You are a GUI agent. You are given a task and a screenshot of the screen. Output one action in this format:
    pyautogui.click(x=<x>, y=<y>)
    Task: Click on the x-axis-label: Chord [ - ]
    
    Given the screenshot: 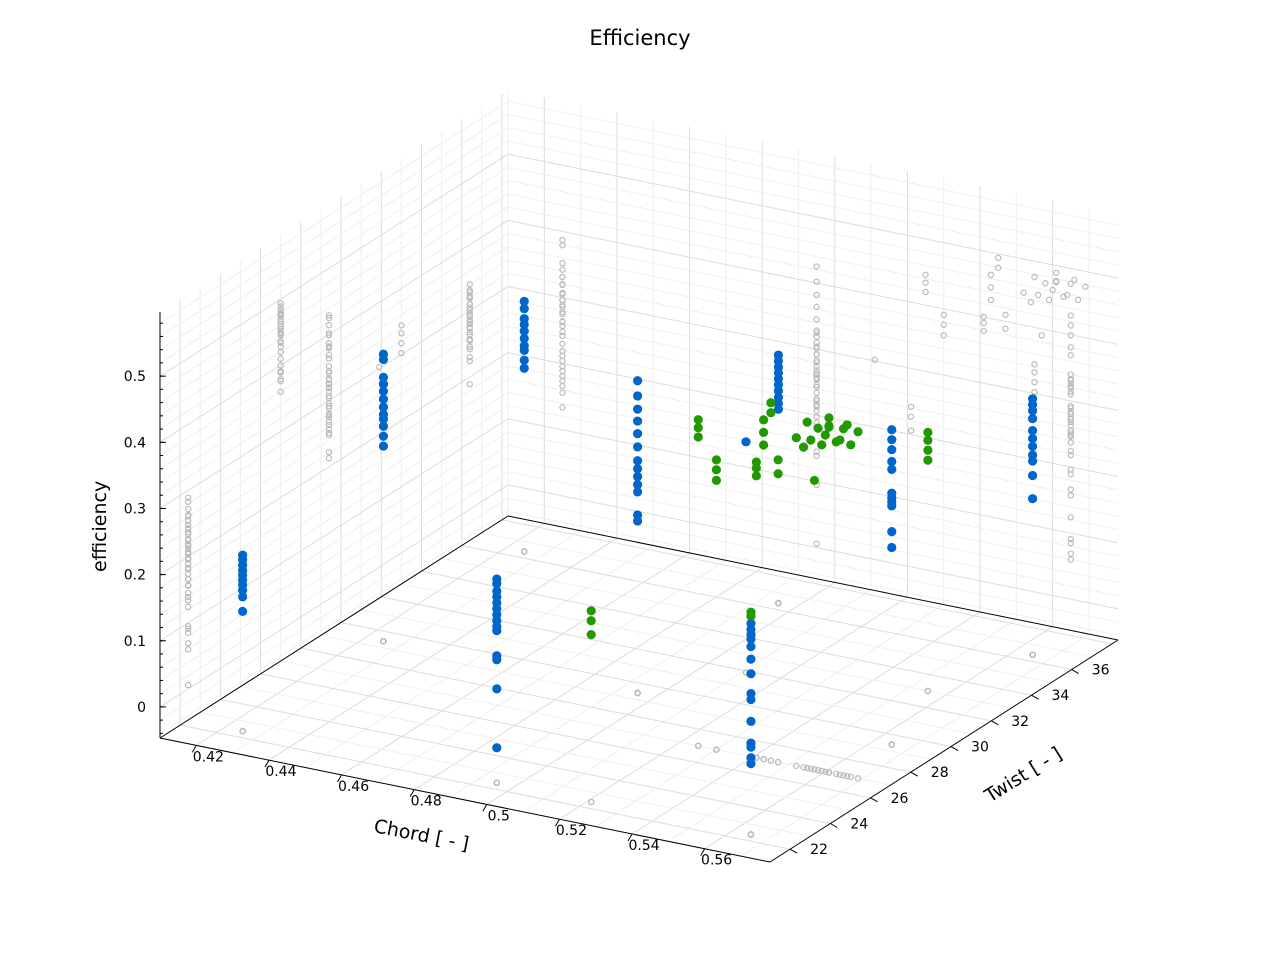 What is the action you would take?
    pyautogui.click(x=421, y=835)
    